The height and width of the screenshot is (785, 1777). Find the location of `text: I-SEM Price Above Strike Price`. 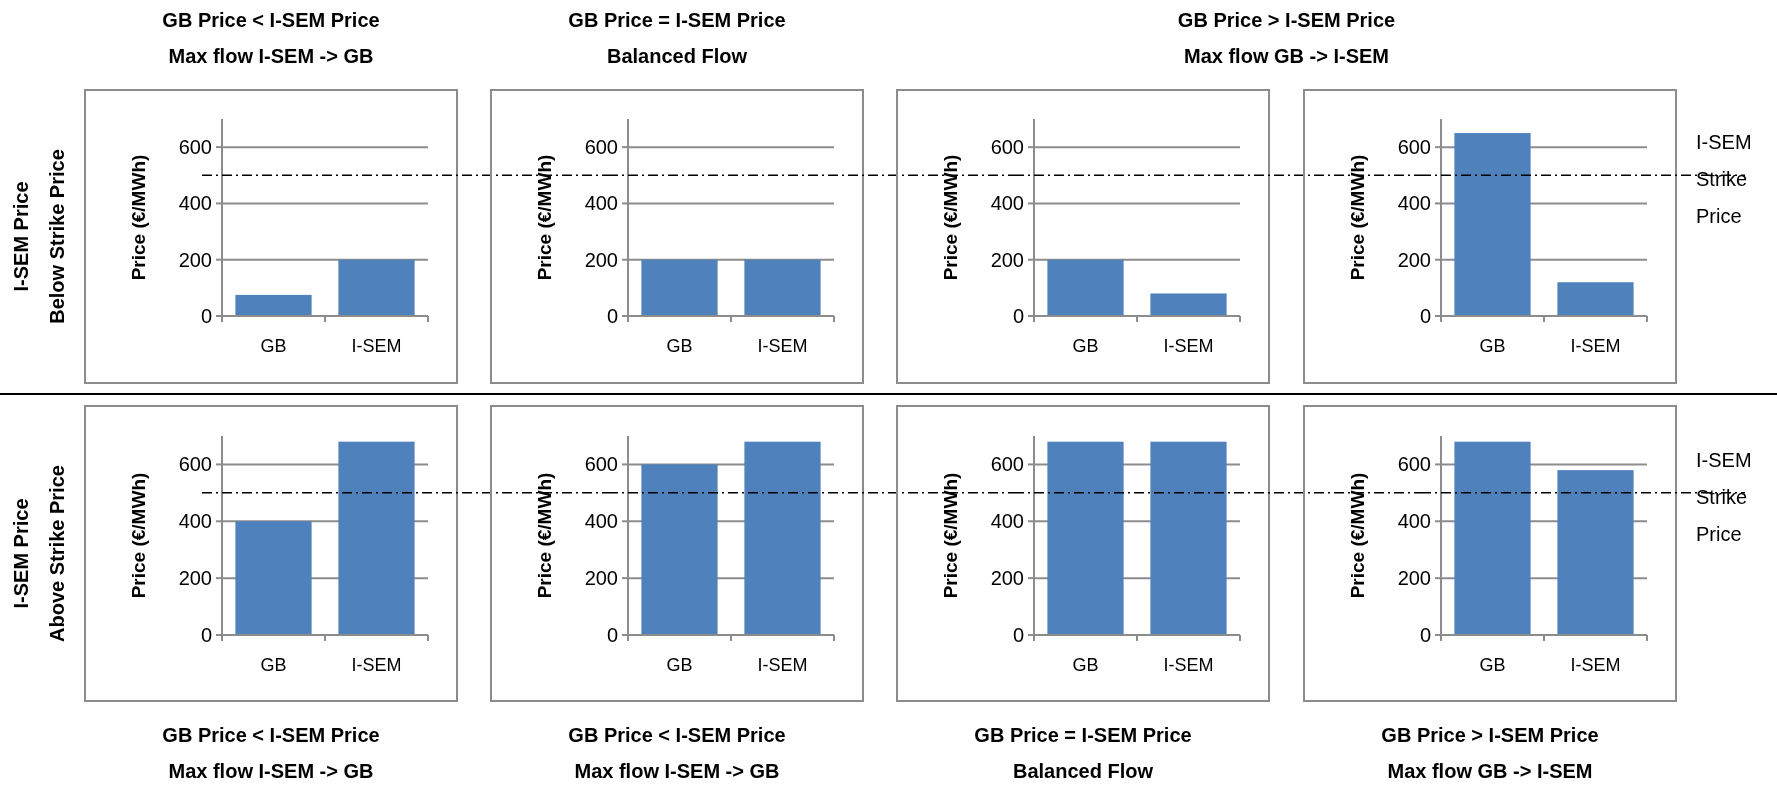

text: I-SEM Price Above Strike Price is located at coordinates (39, 553).